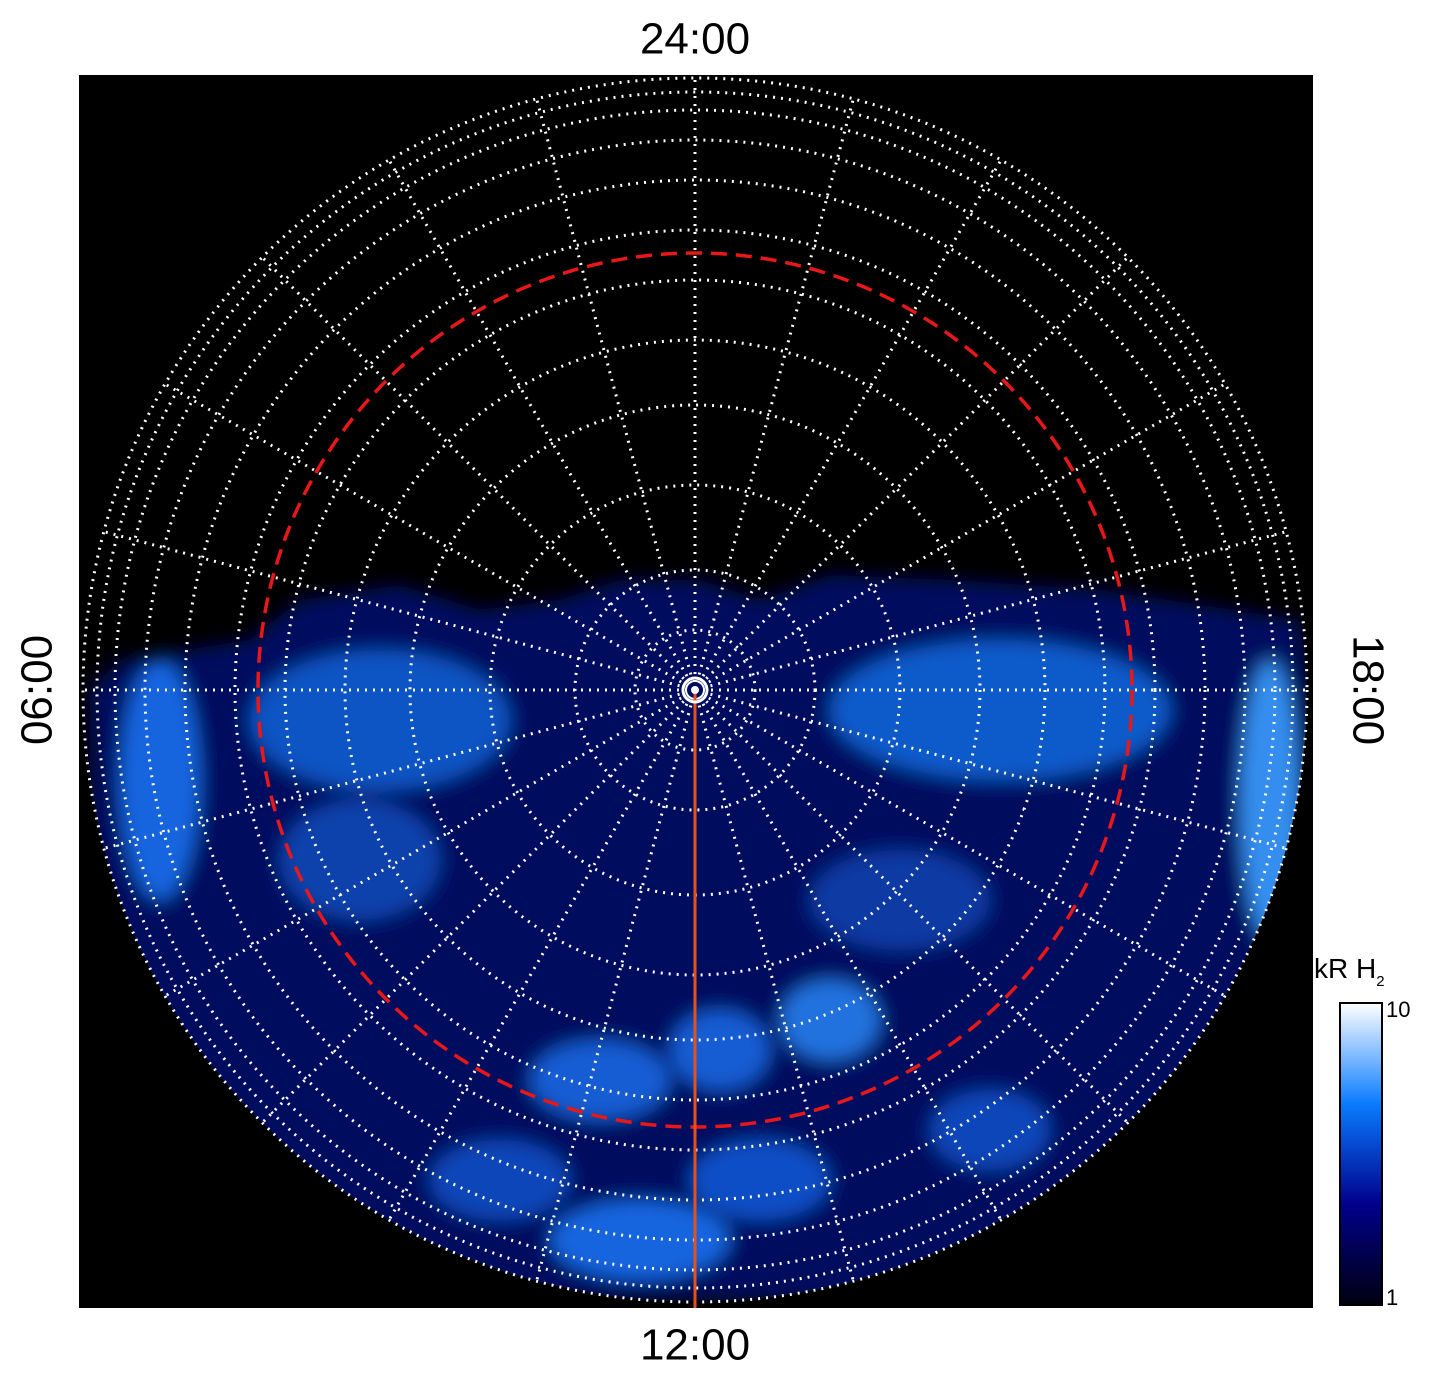 This screenshot has height=1384, width=1447. Describe the element at coordinates (1392, 1297) in the screenshot. I see `colorbar-tick-label: 1` at that location.